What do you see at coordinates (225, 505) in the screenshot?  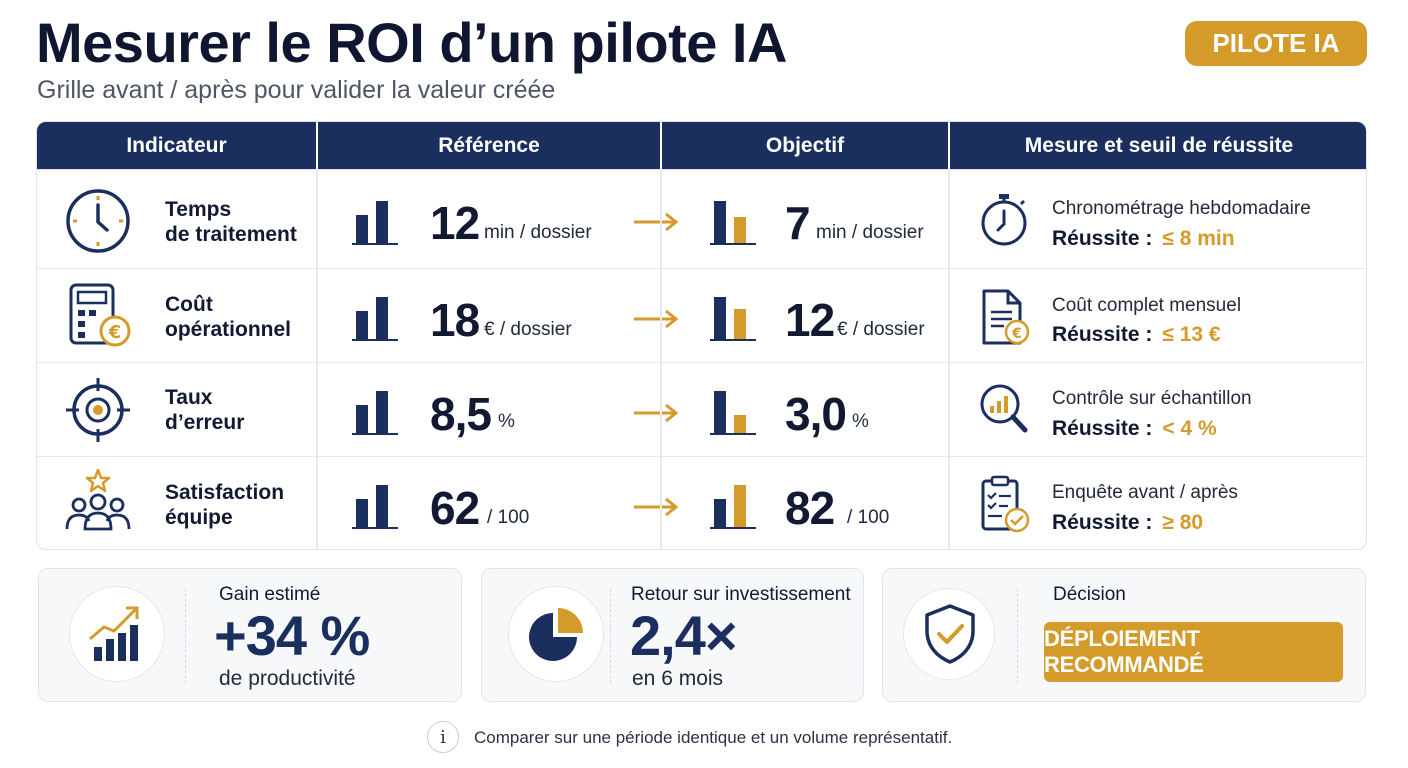 I see `indicator-label: Satisfaction équipe` at bounding box center [225, 505].